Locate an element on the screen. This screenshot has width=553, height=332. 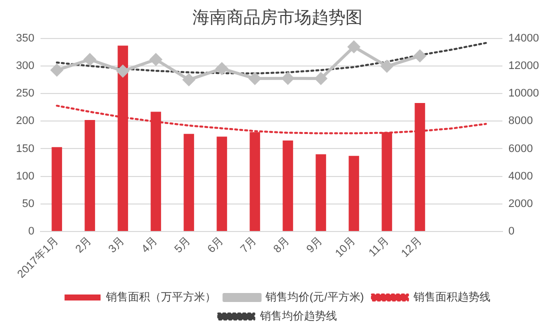
y-tick-label: 100 is located at coordinates (25, 176).